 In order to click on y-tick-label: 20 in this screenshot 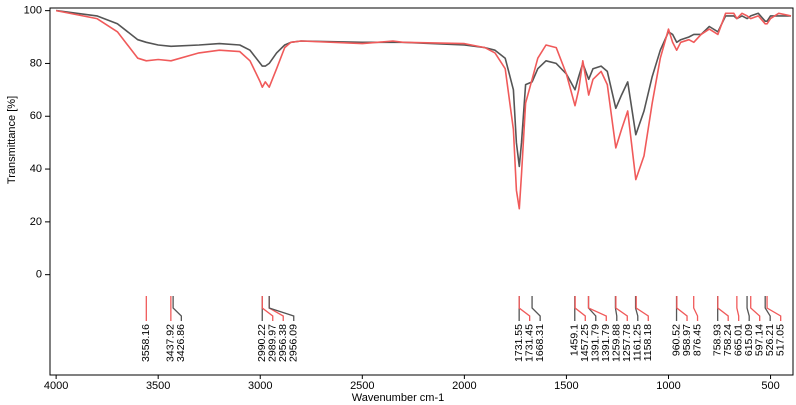, I will do `click(36, 222)`.